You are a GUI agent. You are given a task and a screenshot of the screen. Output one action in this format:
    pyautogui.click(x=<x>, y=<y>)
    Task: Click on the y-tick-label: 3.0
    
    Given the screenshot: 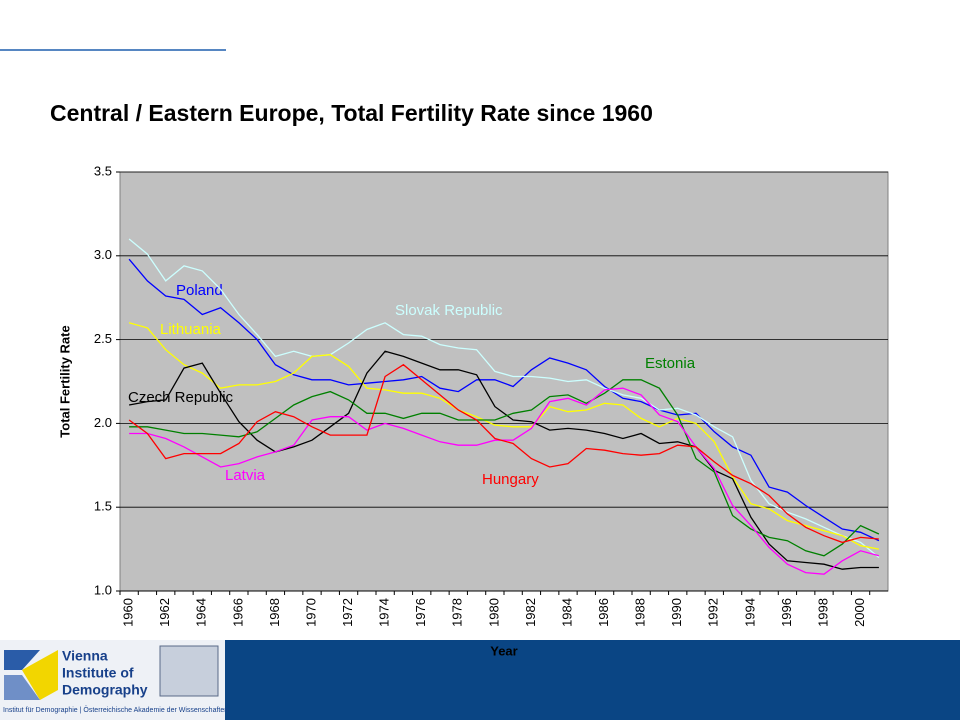 What is the action you would take?
    pyautogui.click(x=103, y=254)
    